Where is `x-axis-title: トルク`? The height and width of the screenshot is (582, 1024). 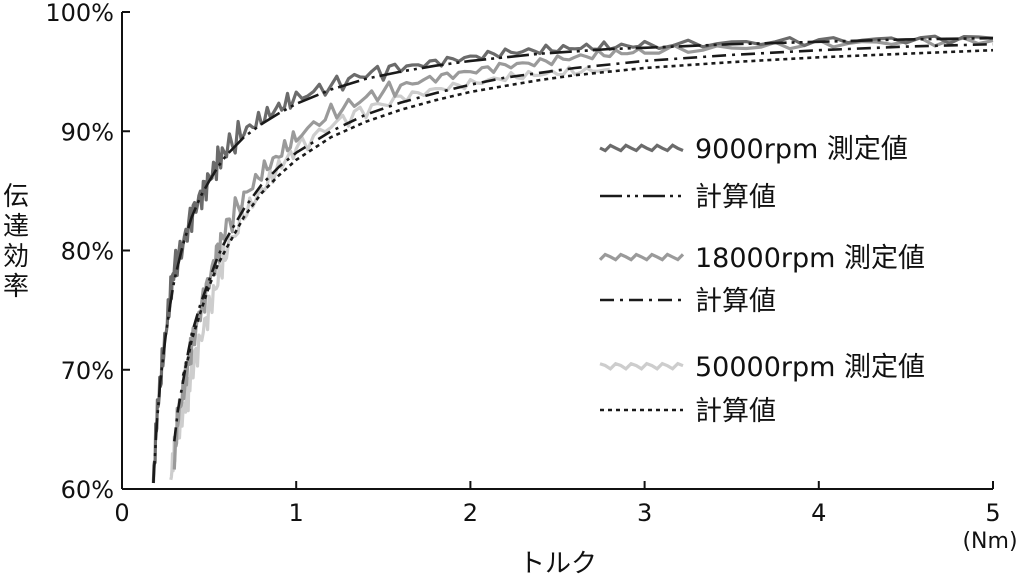
x-axis-title: トルク is located at coordinates (558, 563).